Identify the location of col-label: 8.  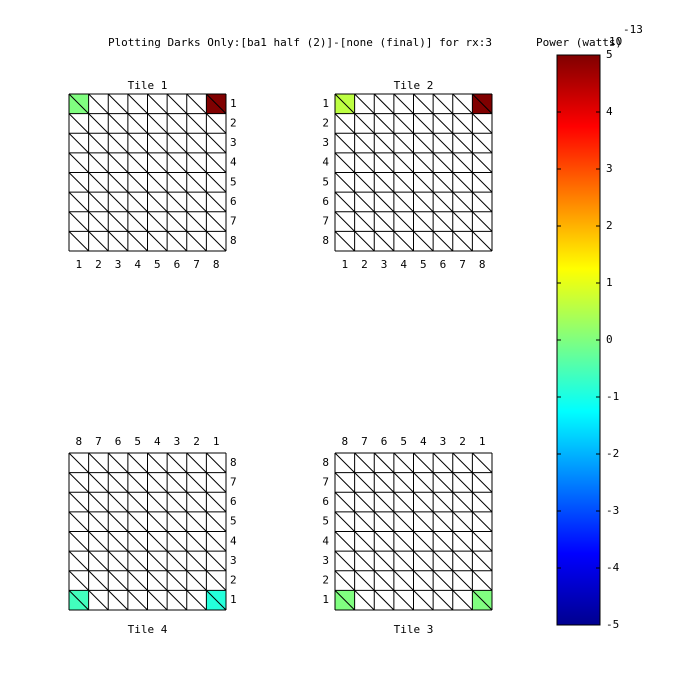
(216, 264).